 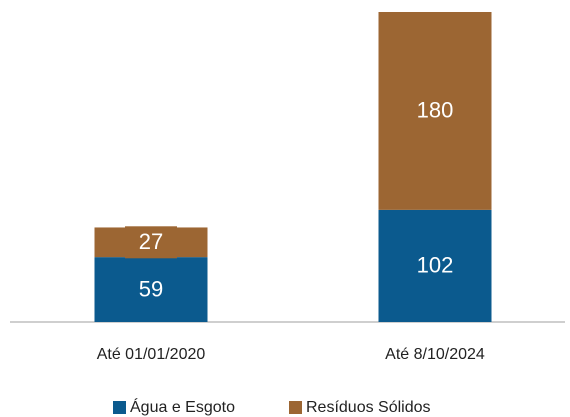 I want to click on legend-label: Resíduos Sólidos, so click(x=368, y=407).